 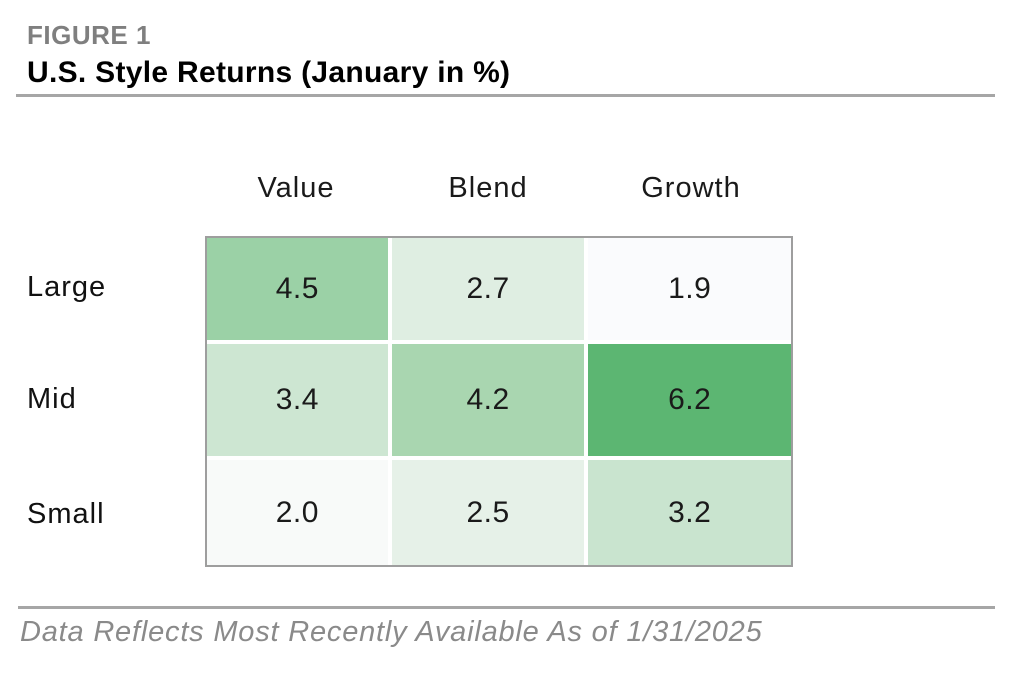 What do you see at coordinates (297, 400) in the screenshot?
I see `heatmap-cell-mid-value: 3.4` at bounding box center [297, 400].